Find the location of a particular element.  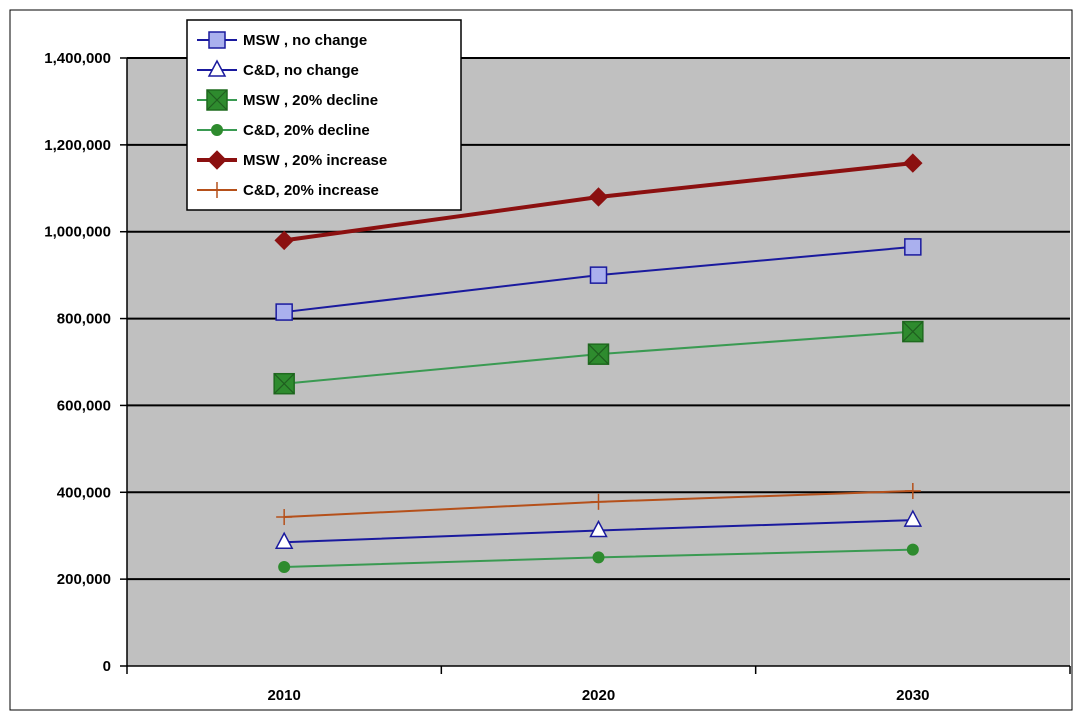

legend-item: MSW , 20% decline is located at coordinates (287, 100).